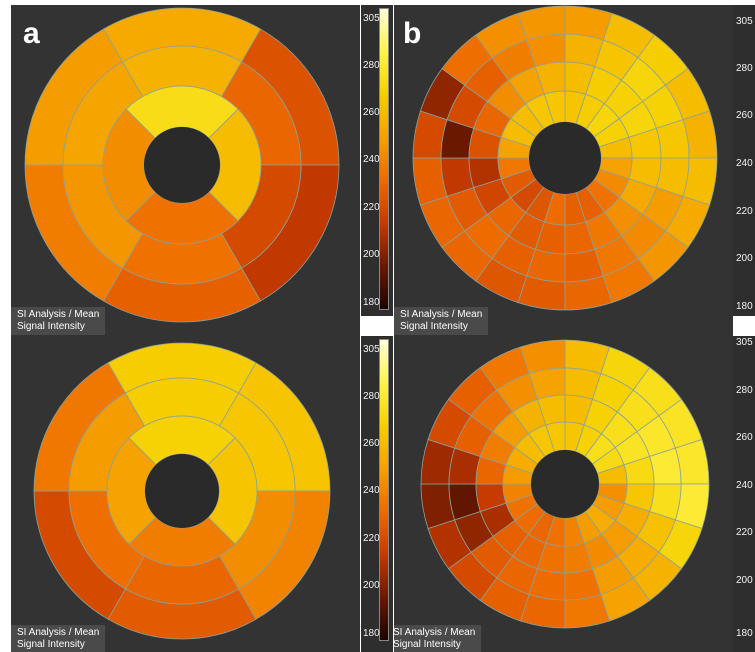  What do you see at coordinates (744, 494) in the screenshot?
I see `colorbar-b-bottom: 305 280 260 240 220 200 180` at bounding box center [744, 494].